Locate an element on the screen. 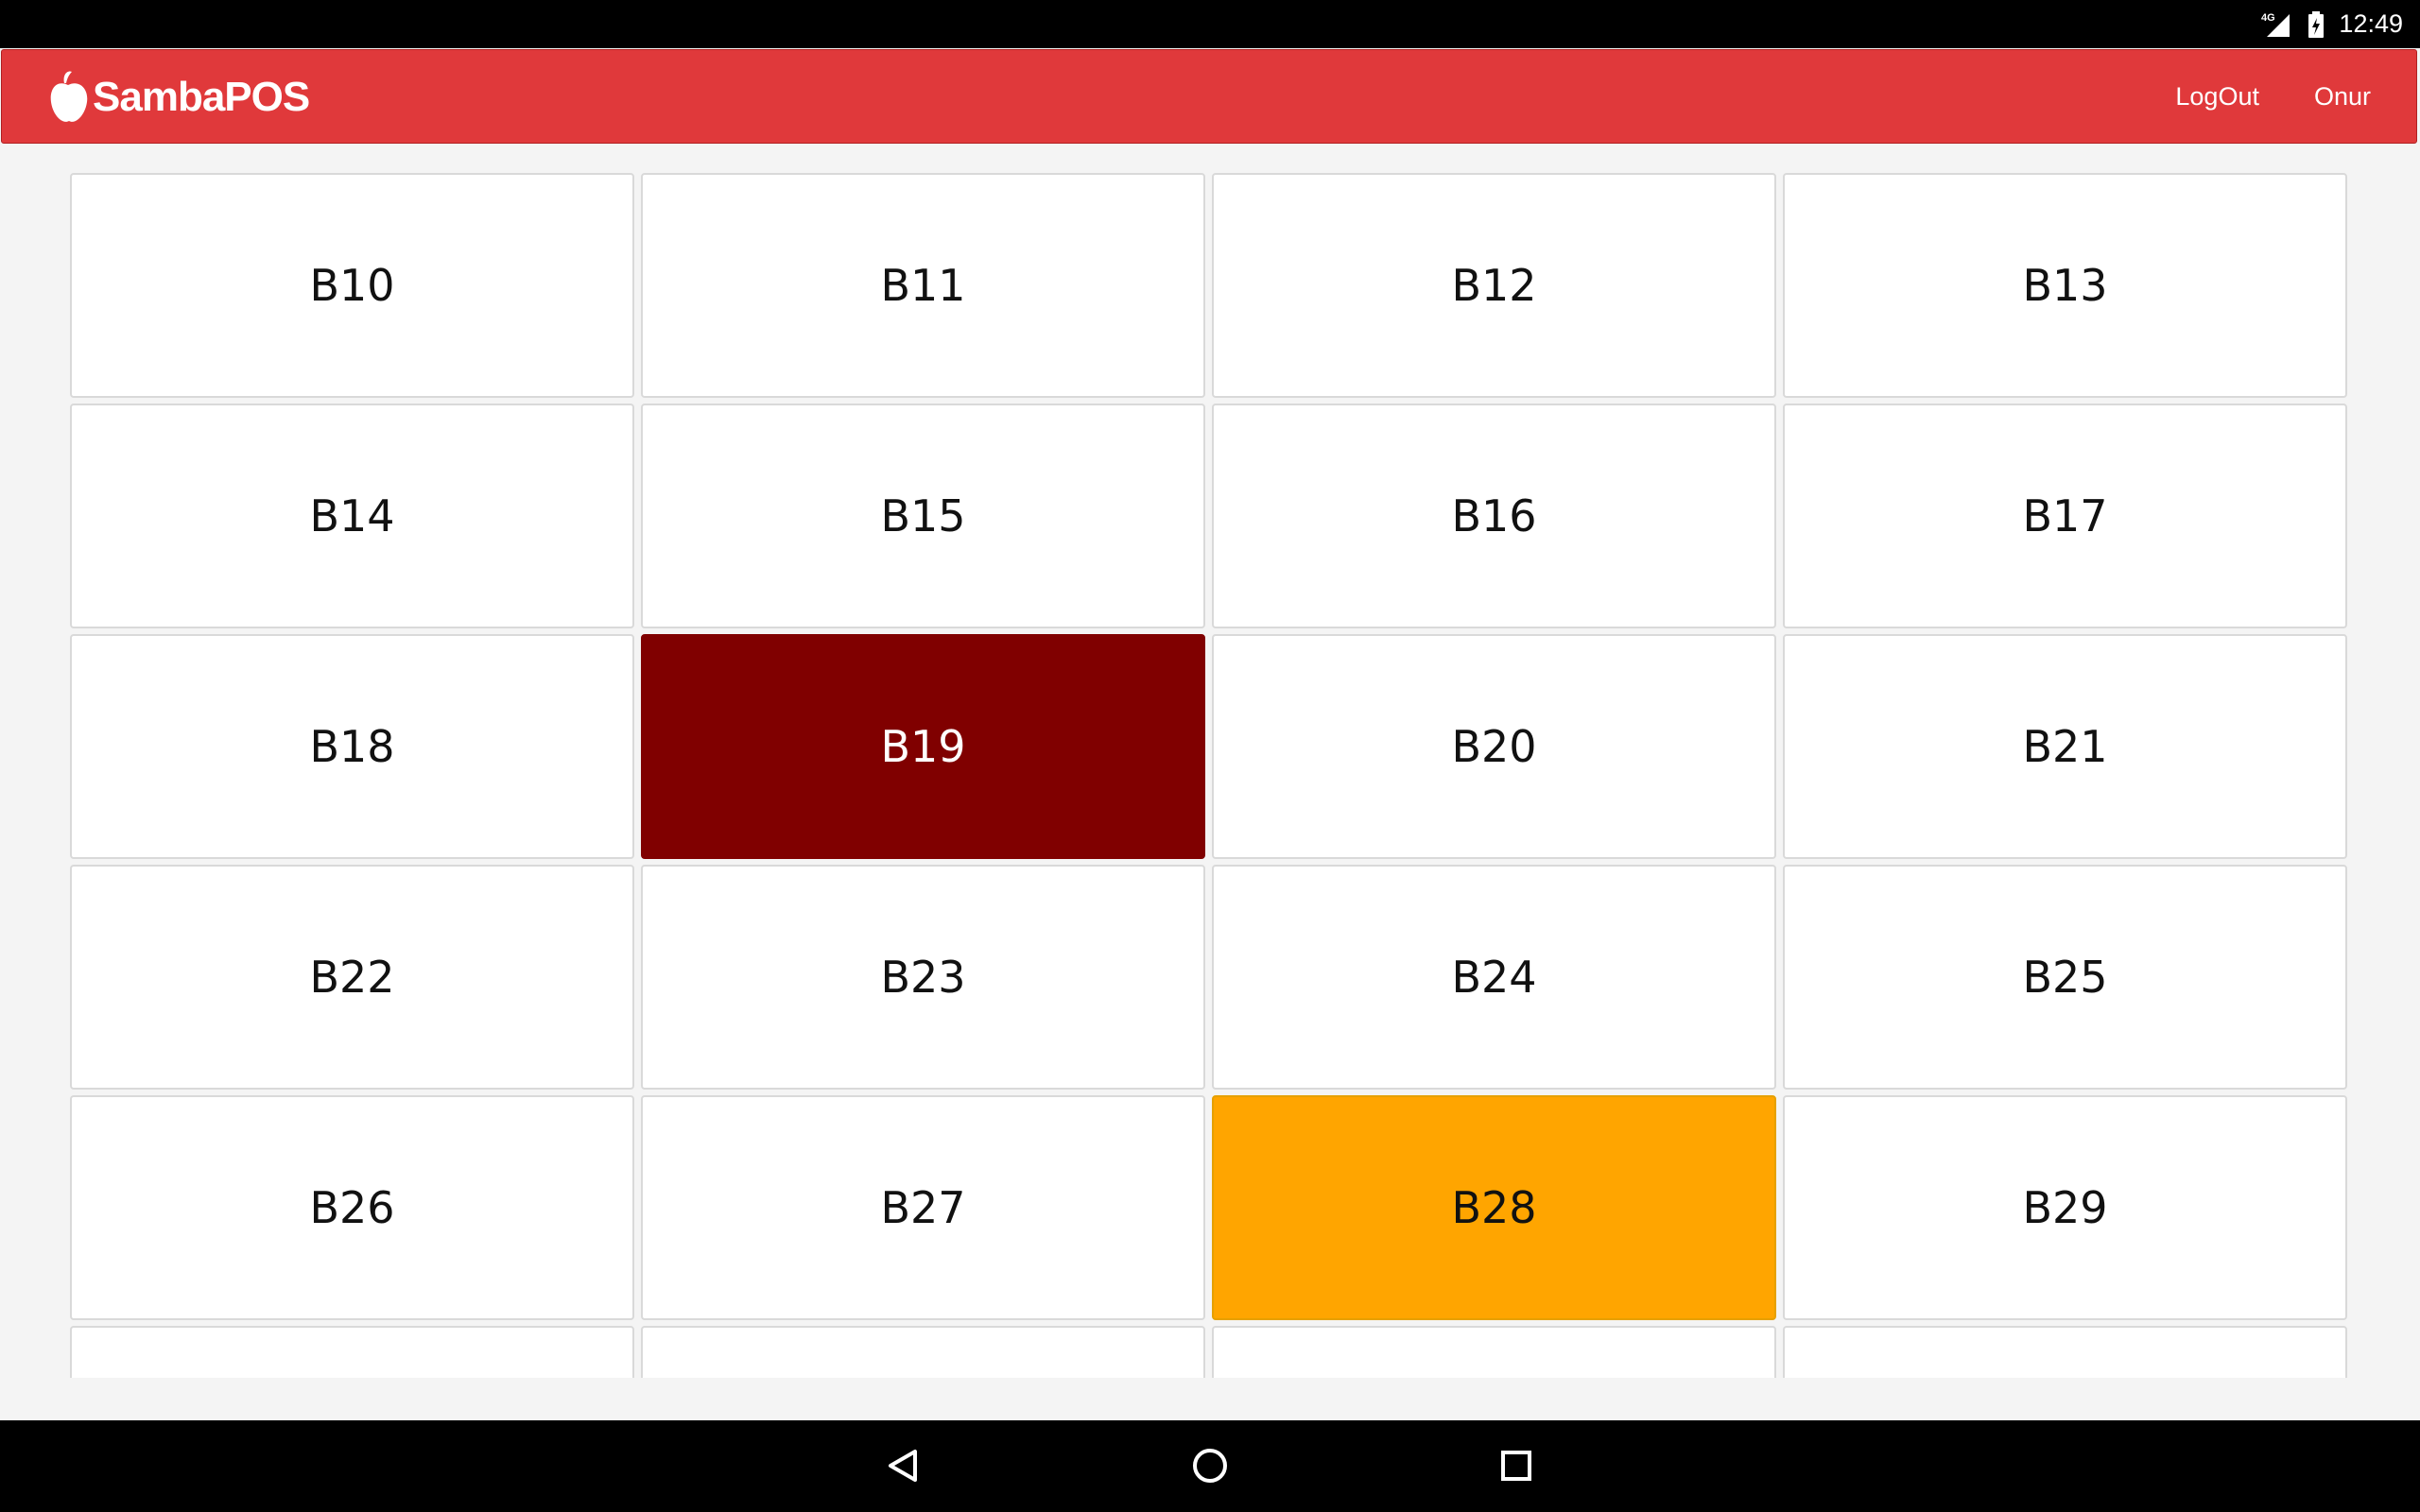  home-button is located at coordinates (1210, 1467).